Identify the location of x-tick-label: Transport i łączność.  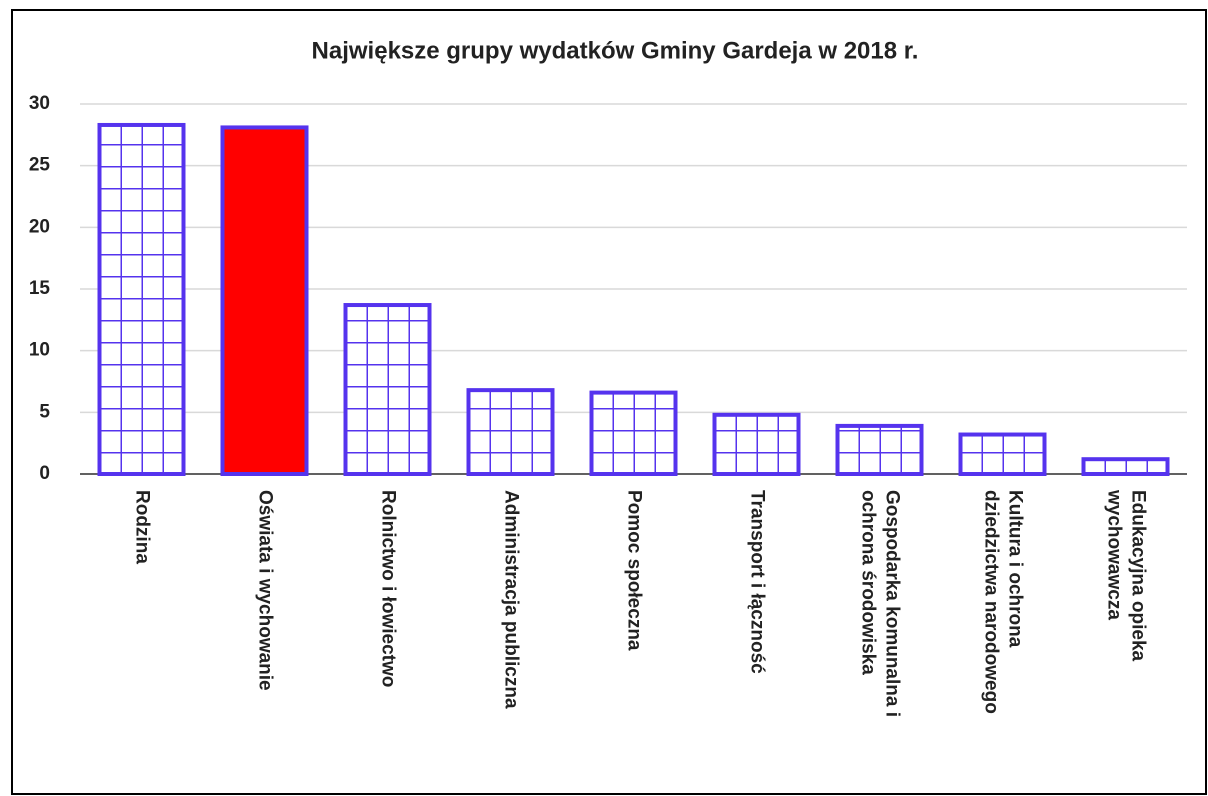
(756, 582).